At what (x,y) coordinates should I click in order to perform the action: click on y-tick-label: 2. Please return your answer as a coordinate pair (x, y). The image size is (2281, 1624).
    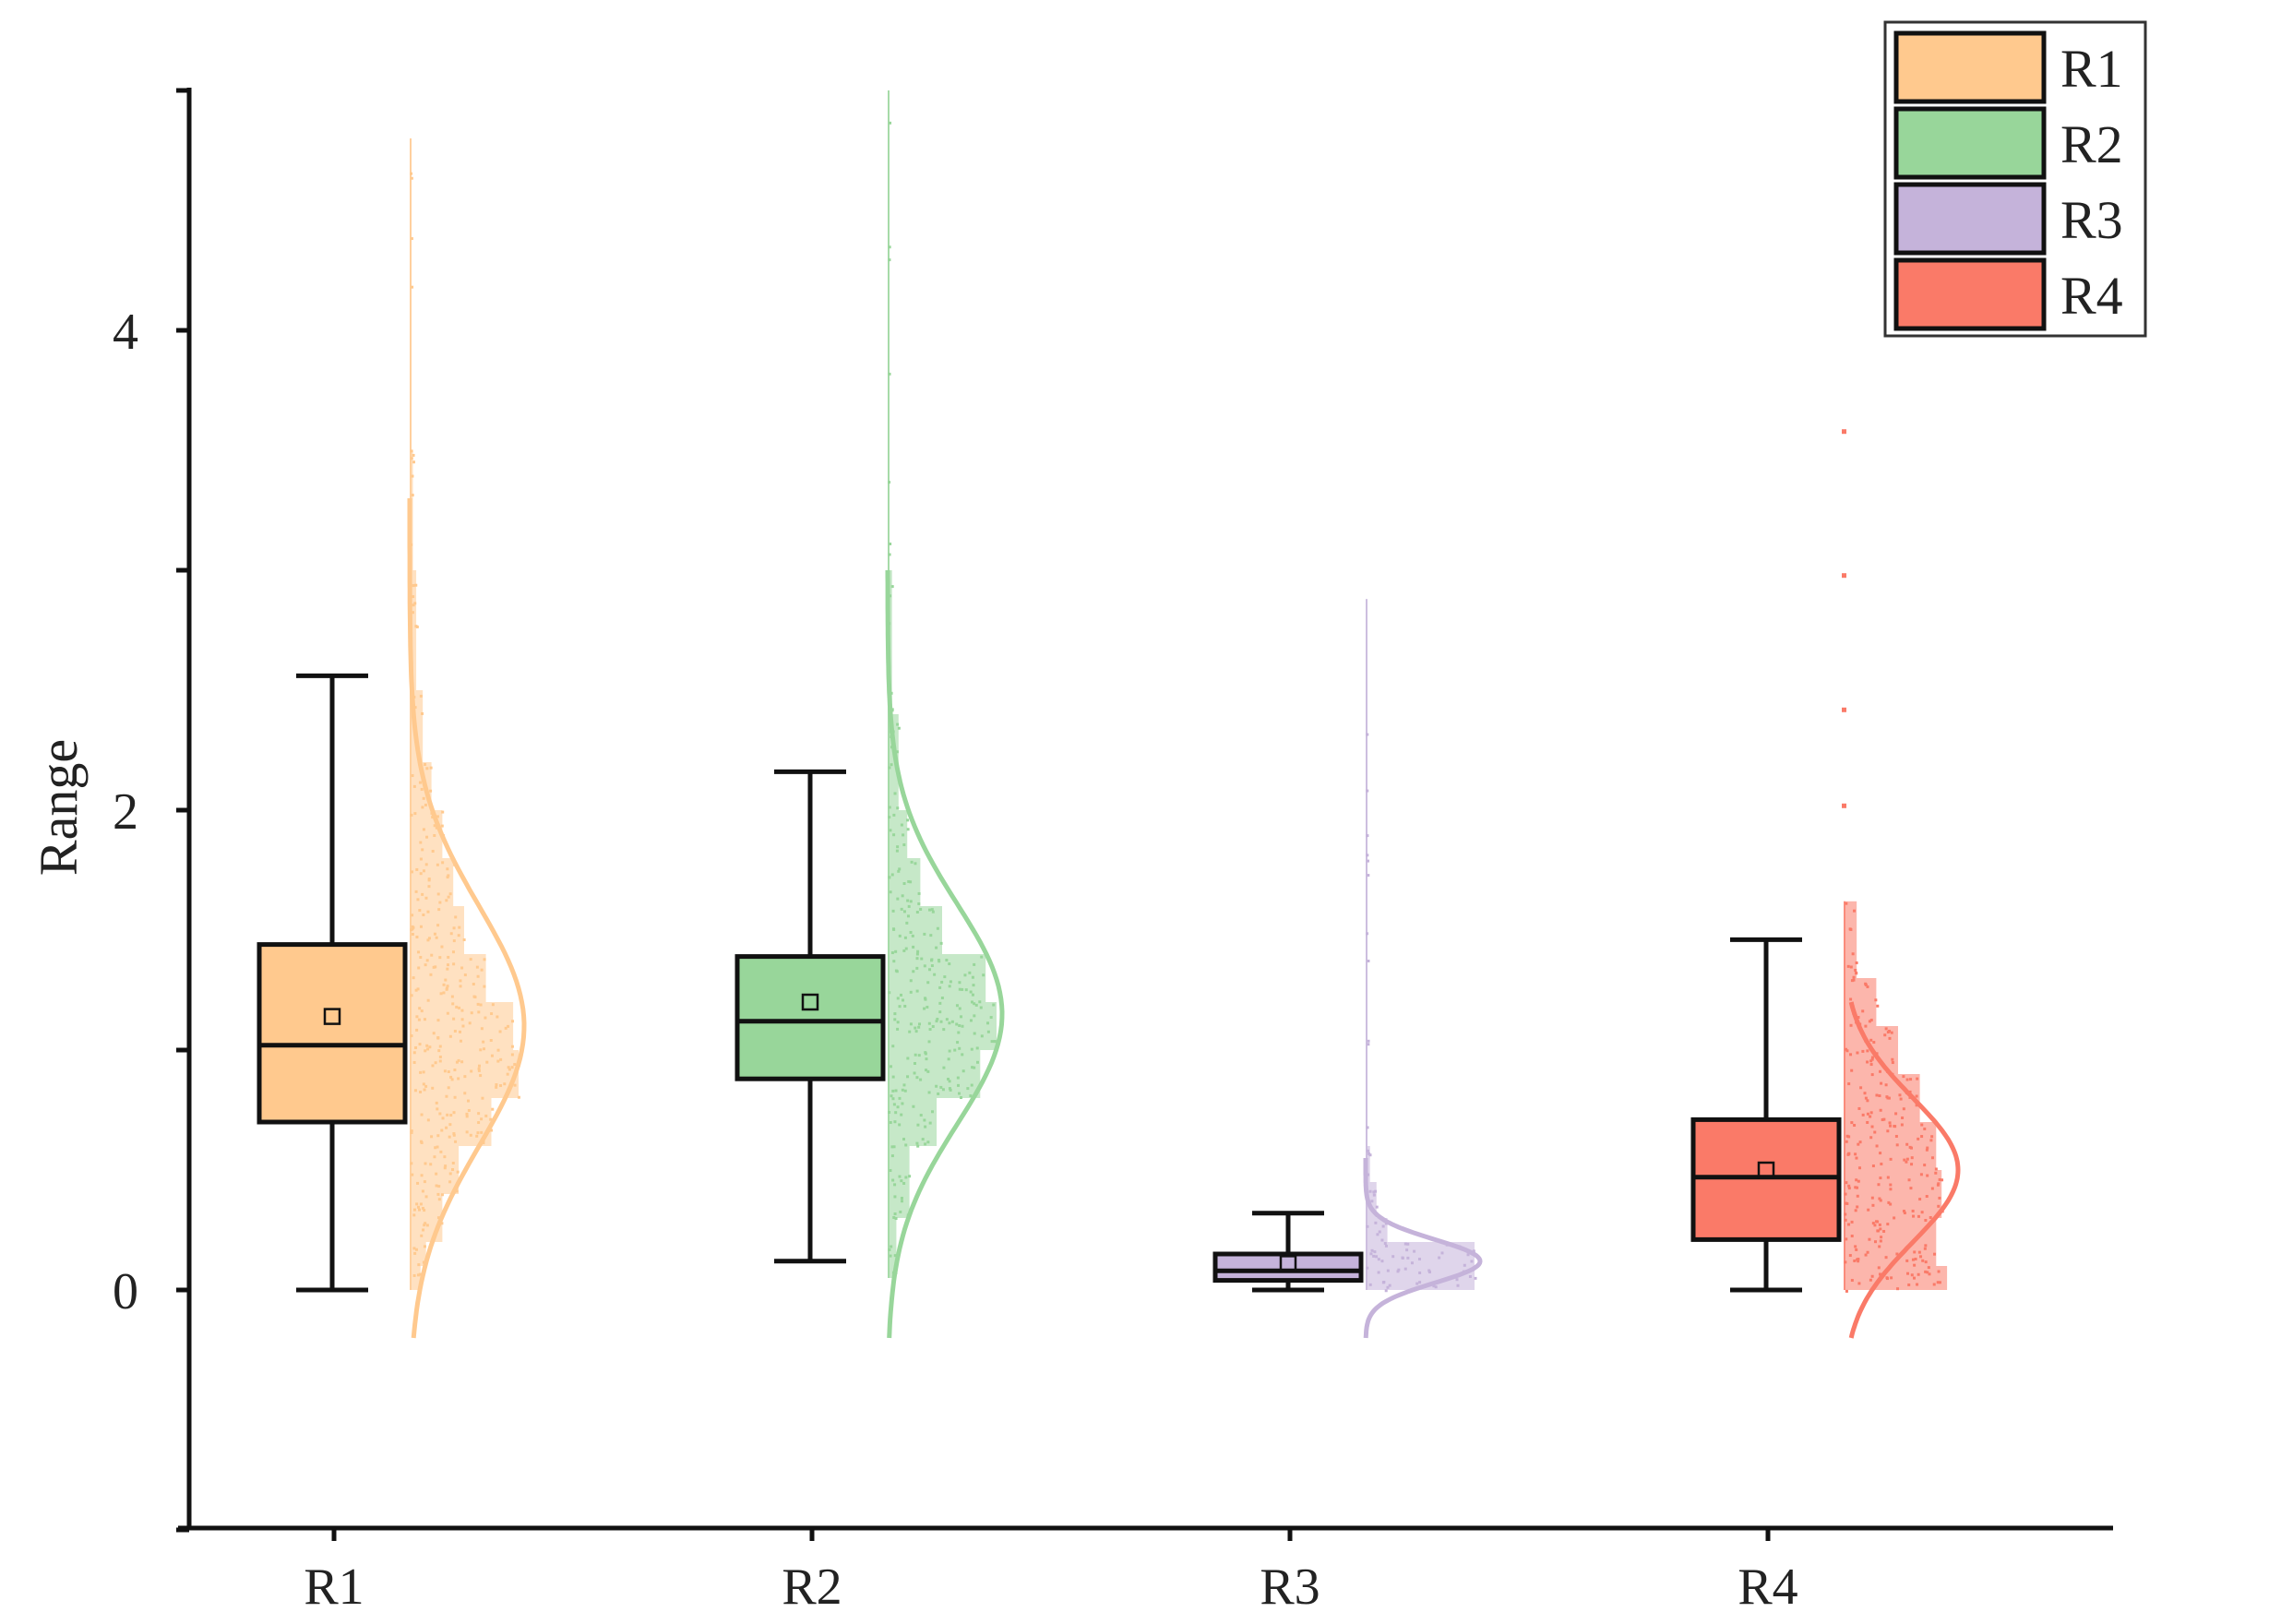
    Looking at the image, I should click on (126, 812).